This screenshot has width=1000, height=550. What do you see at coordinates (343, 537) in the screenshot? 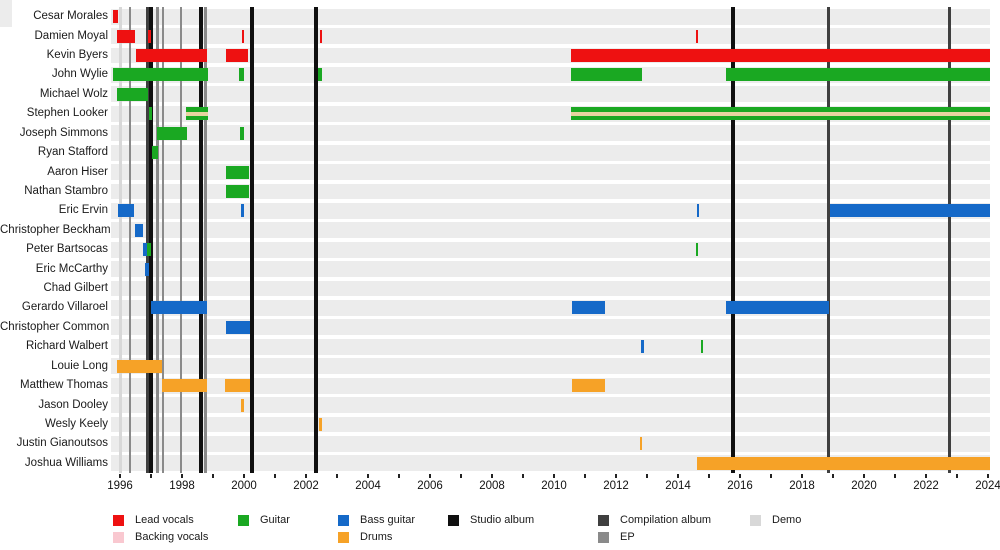
I see `legend-swatch-drums` at bounding box center [343, 537].